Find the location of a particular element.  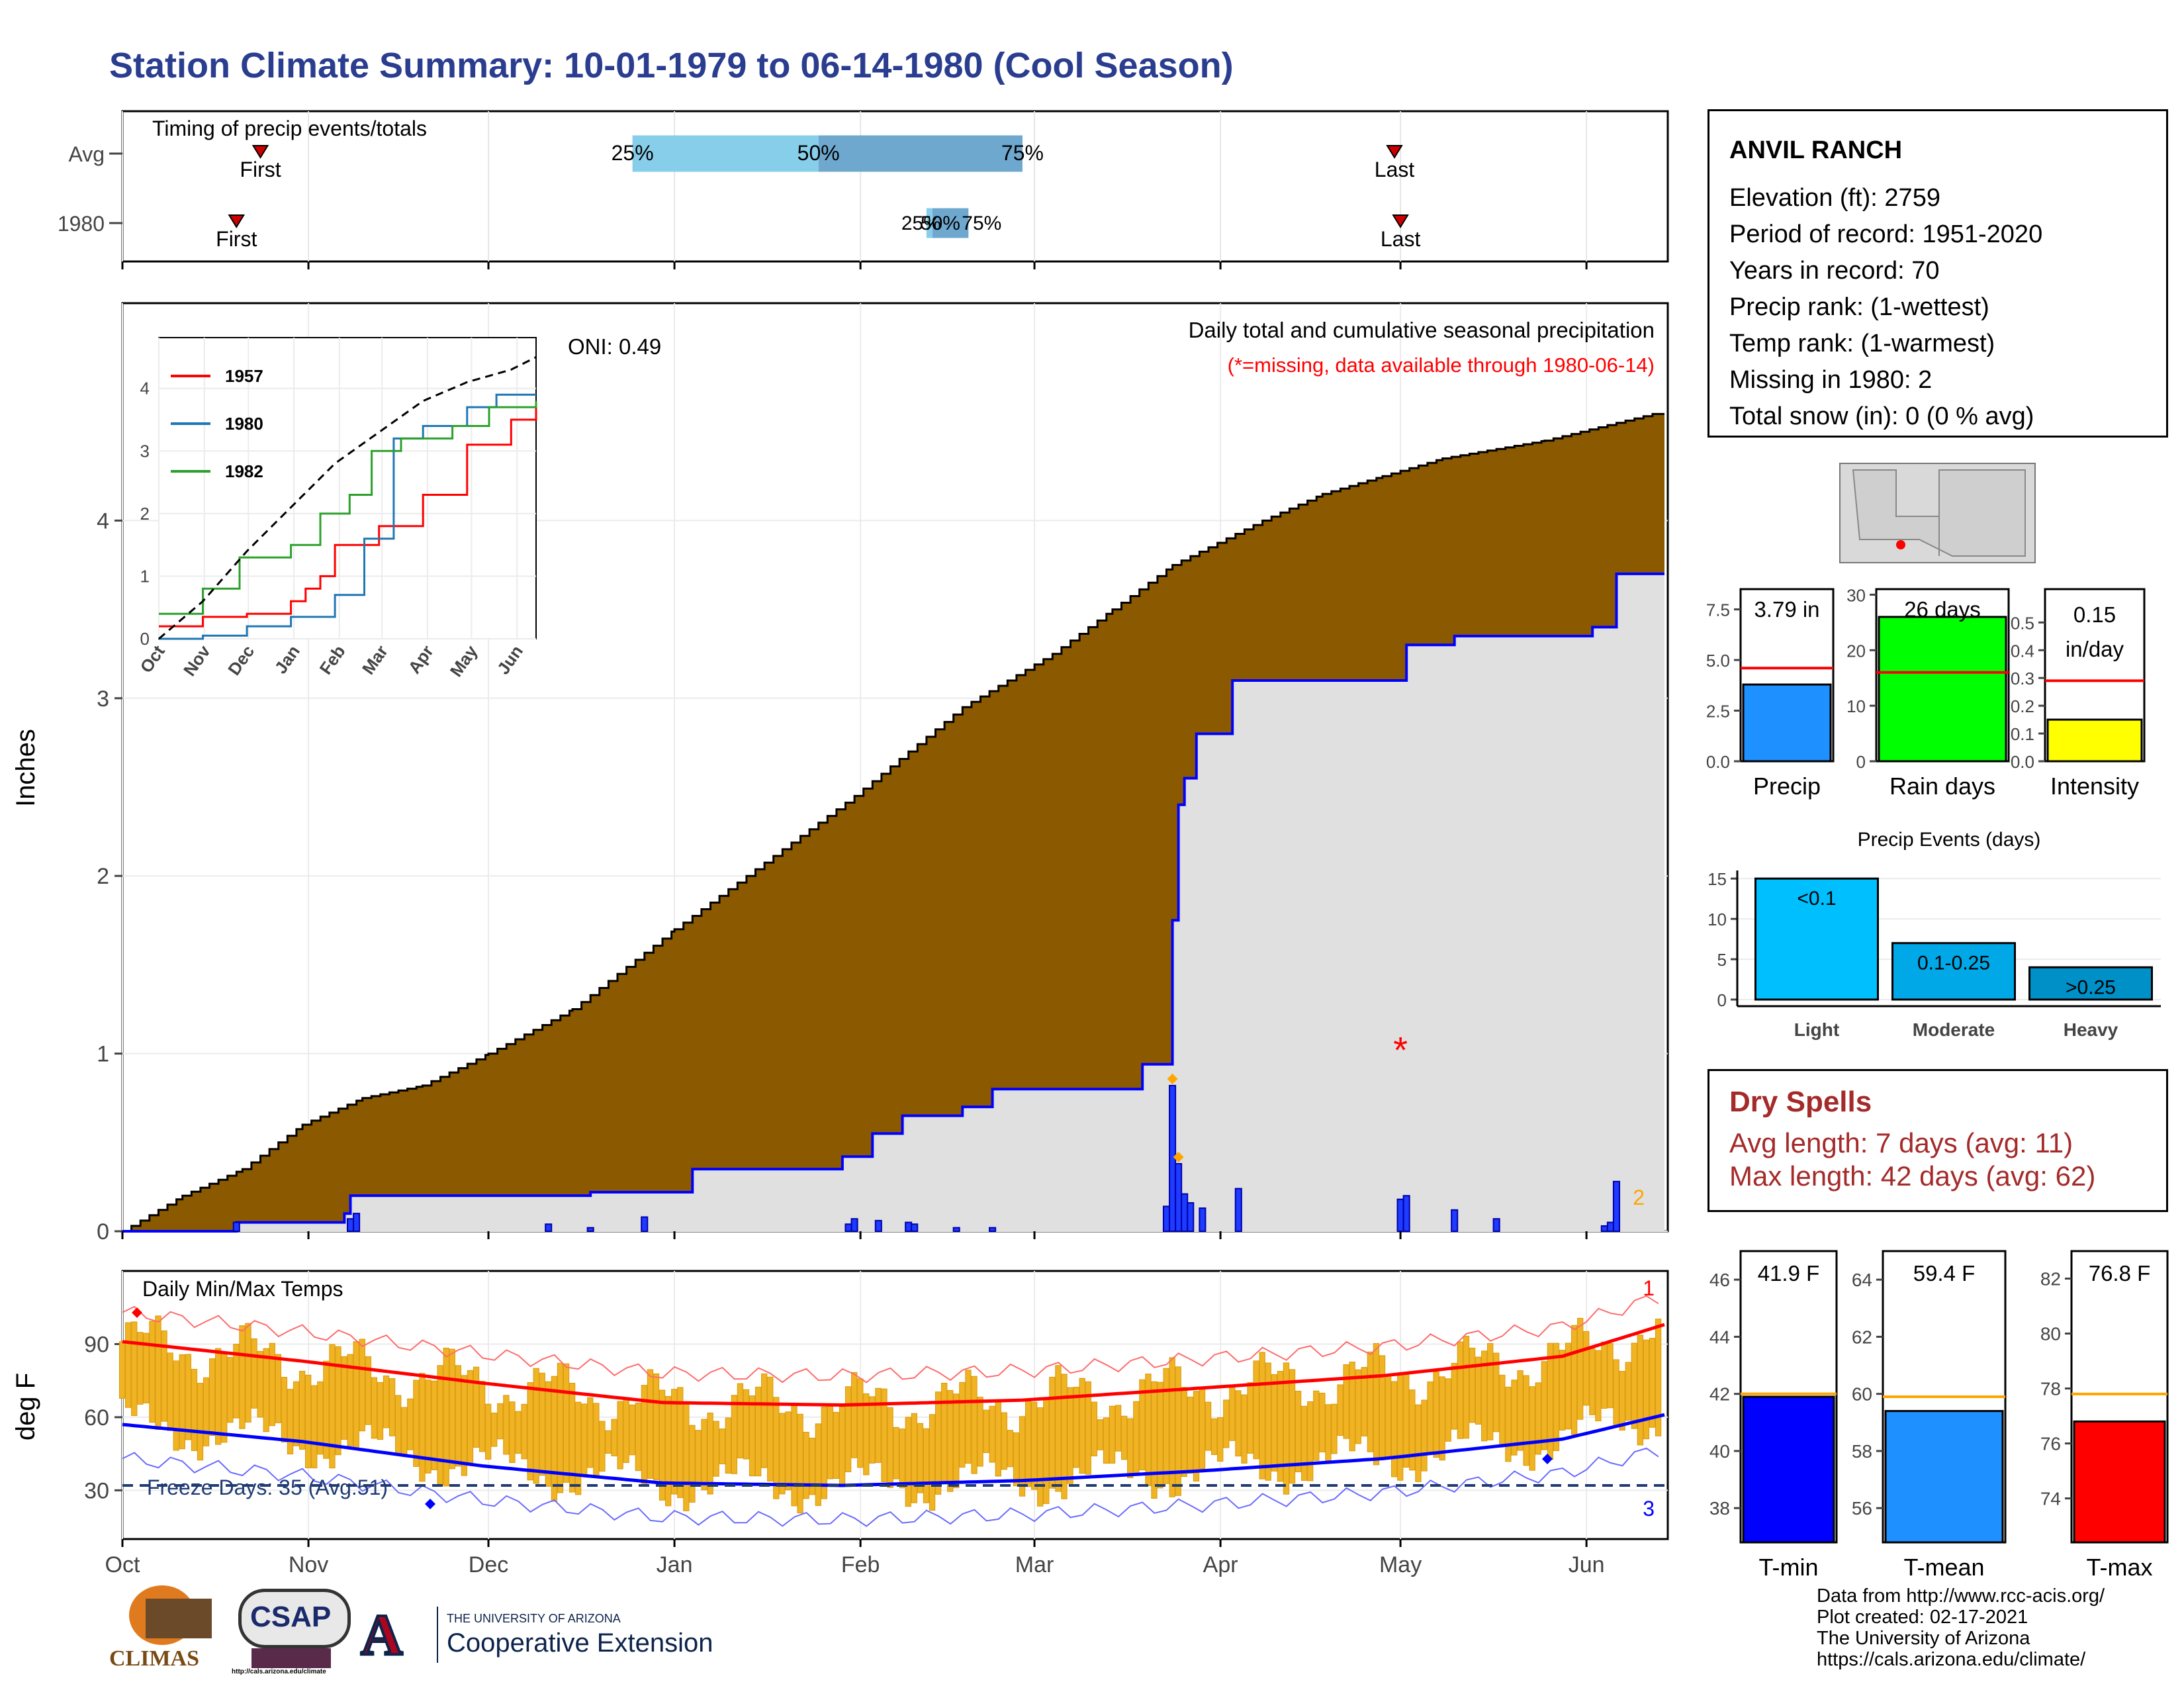

timing-last-marker is located at coordinates (1394, 152).